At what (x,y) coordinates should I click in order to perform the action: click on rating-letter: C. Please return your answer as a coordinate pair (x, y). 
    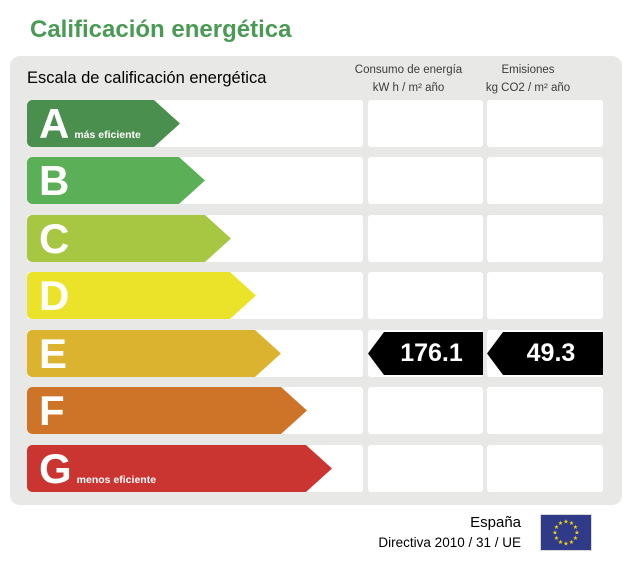
    Looking at the image, I should click on (54, 238).